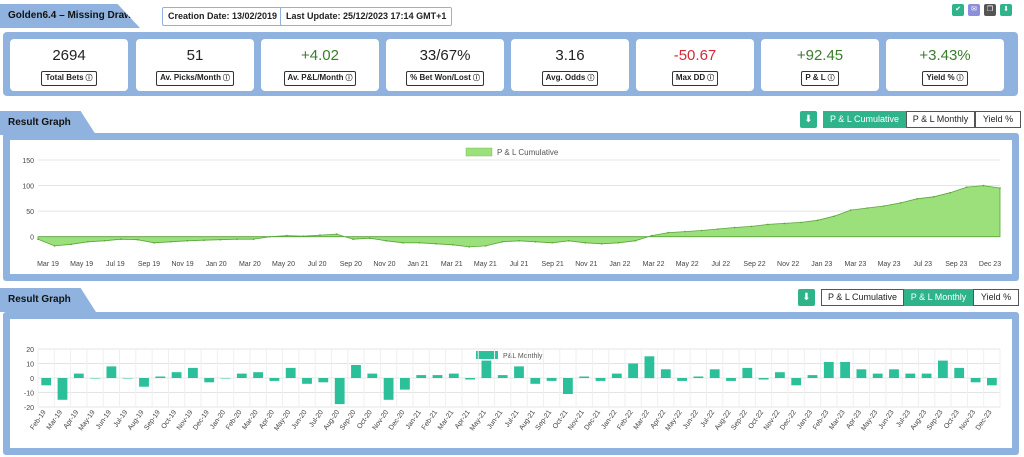  Describe the element at coordinates (815, 77) in the screenshot. I see `stat-label-text: P & L` at that location.